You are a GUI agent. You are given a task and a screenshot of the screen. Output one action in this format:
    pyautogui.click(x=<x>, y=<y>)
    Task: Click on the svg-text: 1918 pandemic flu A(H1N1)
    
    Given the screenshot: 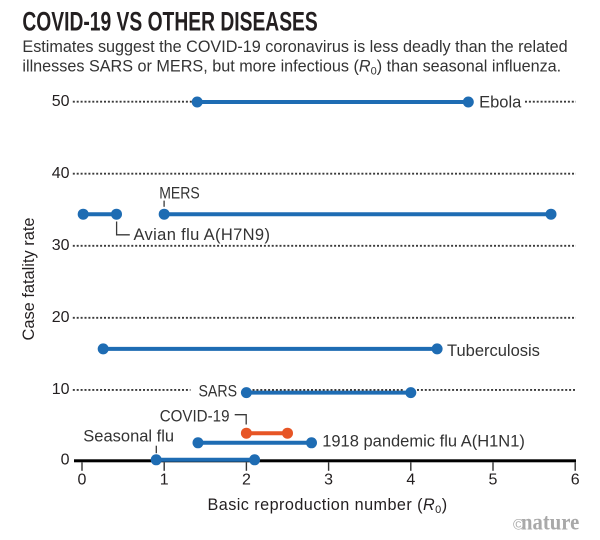 What is the action you would take?
    pyautogui.click(x=423, y=441)
    